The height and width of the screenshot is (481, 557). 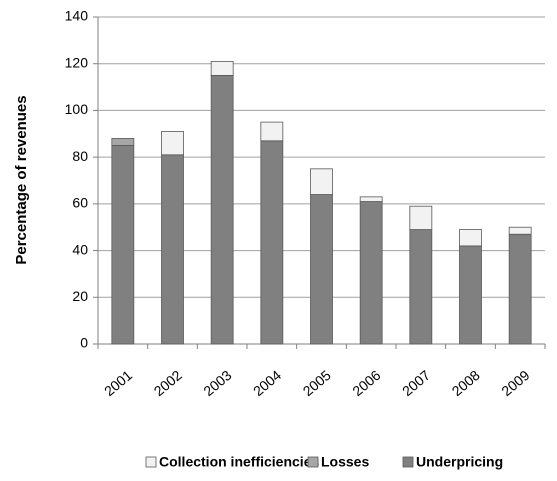 What do you see at coordinates (239, 462) in the screenshot?
I see `legend-label: Collection inefficiencies` at bounding box center [239, 462].